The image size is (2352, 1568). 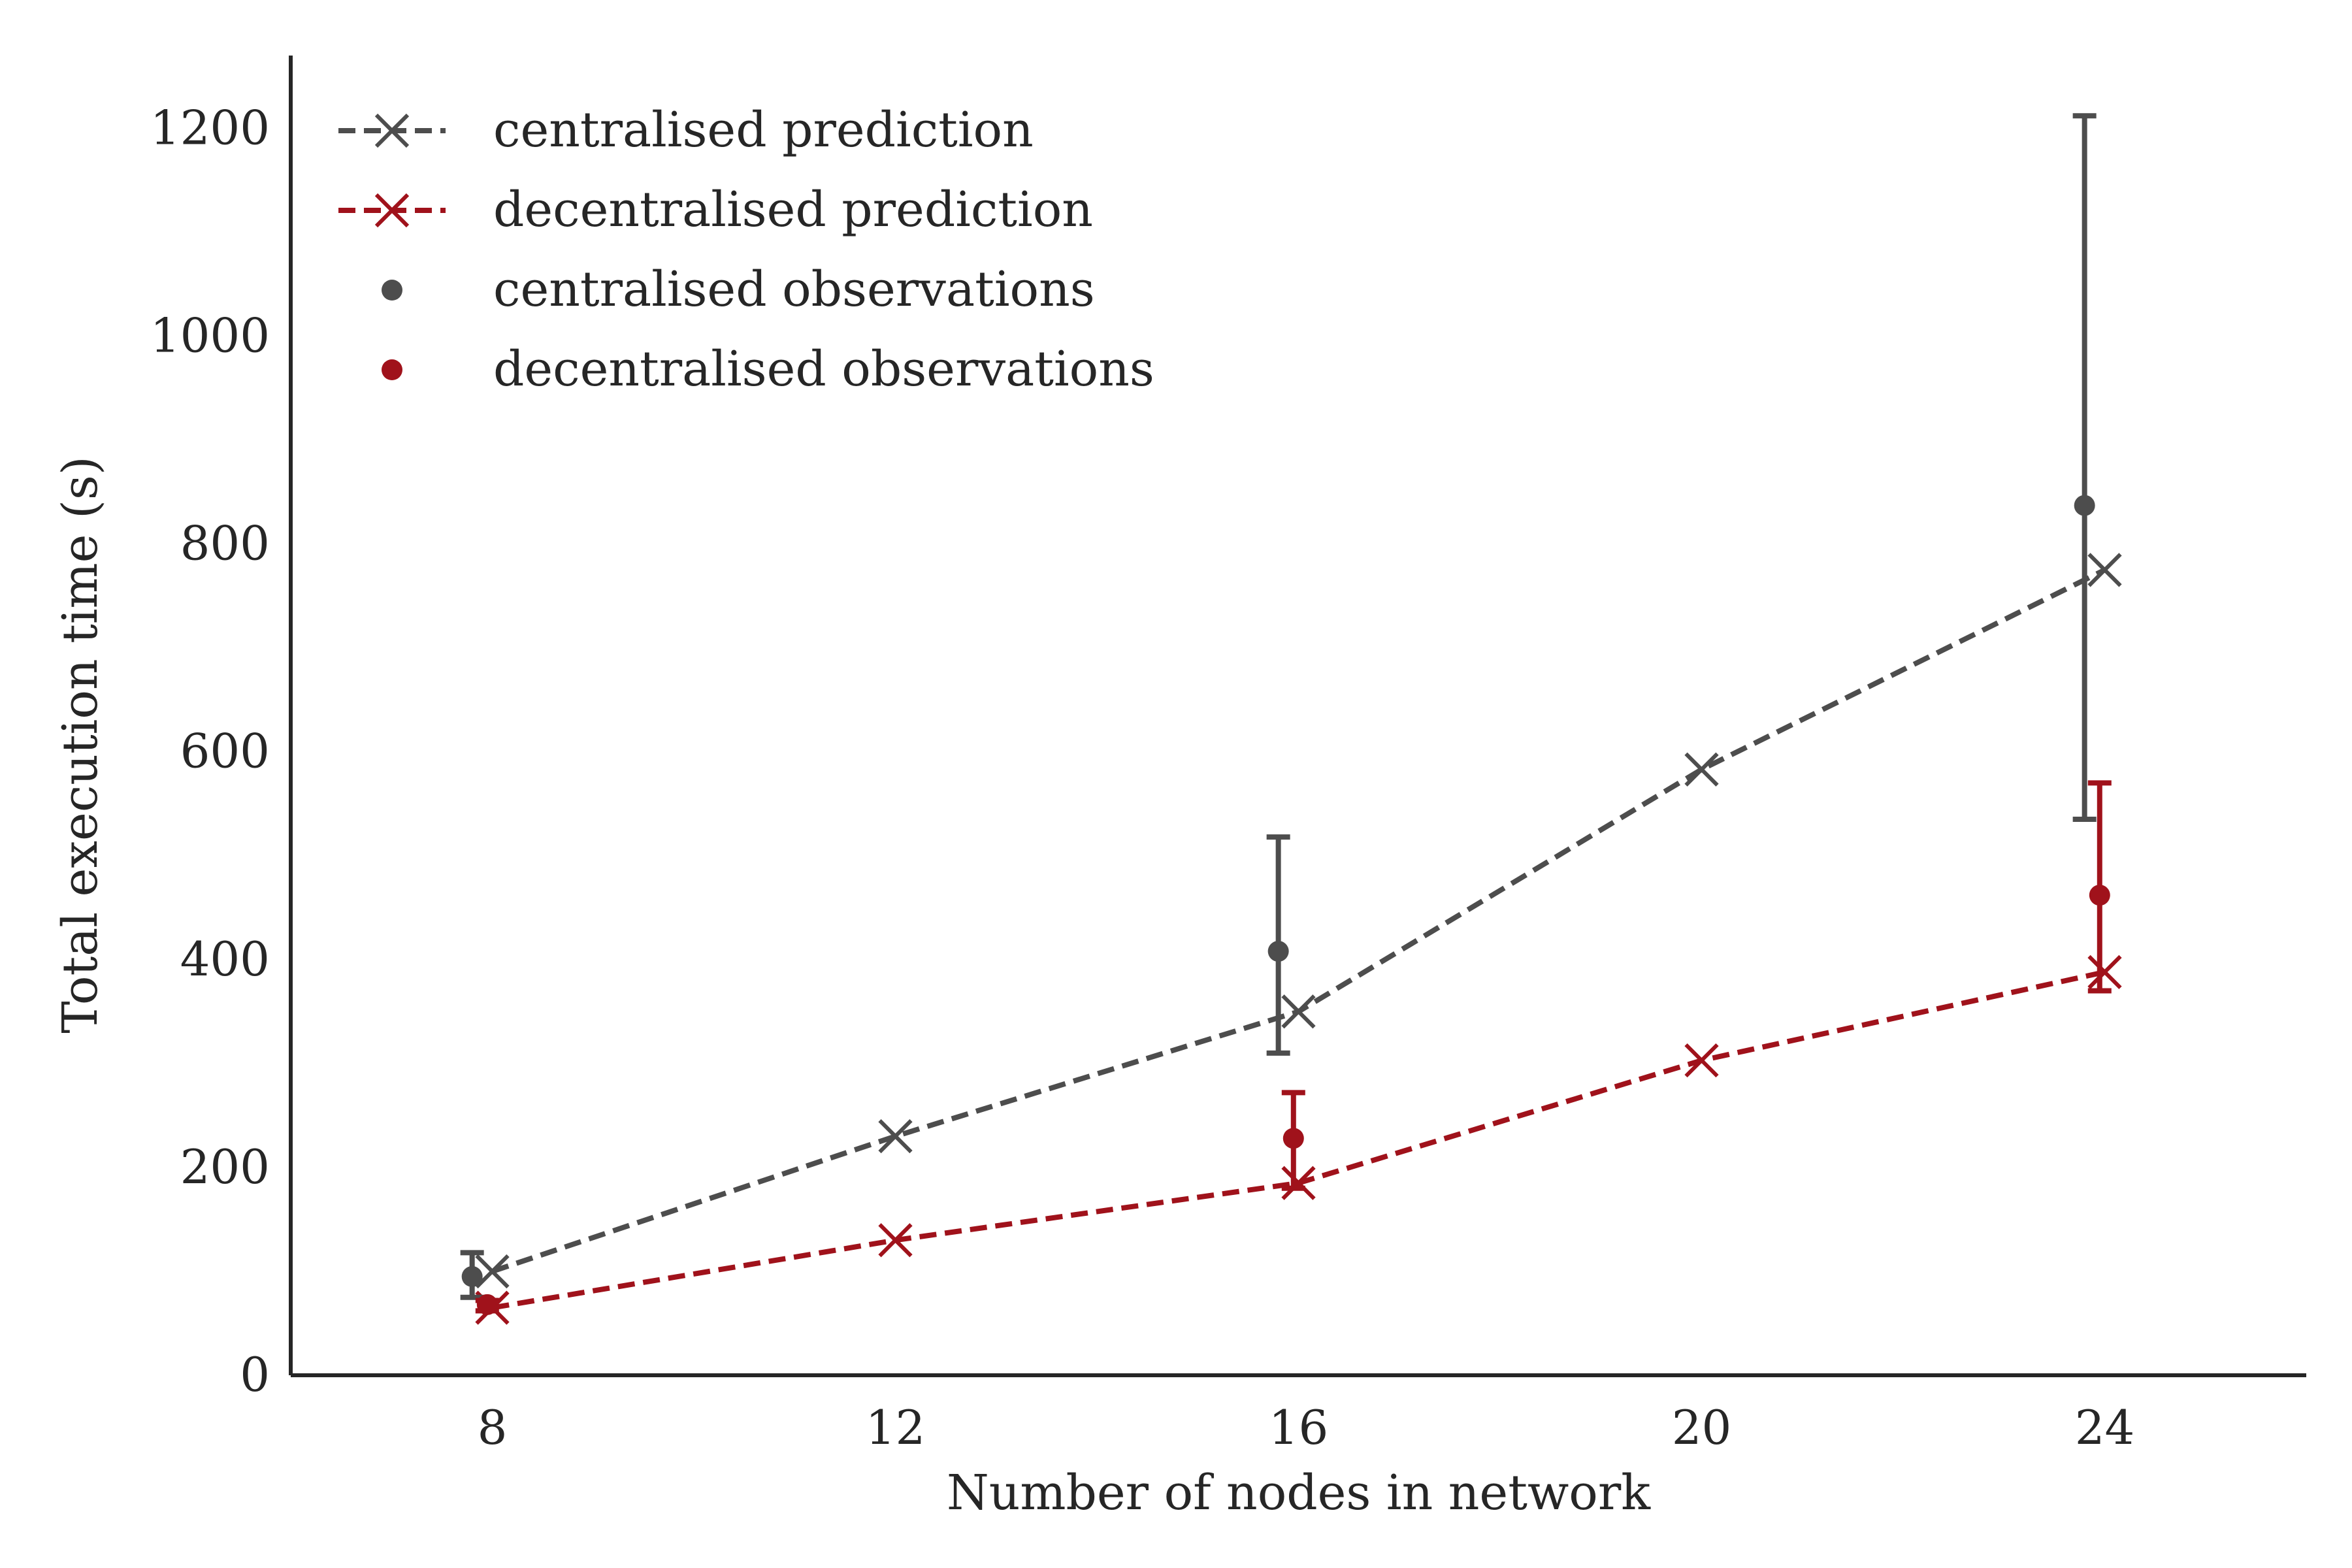 What do you see at coordinates (225, 751) in the screenshot?
I see `y-tick-label: 600` at bounding box center [225, 751].